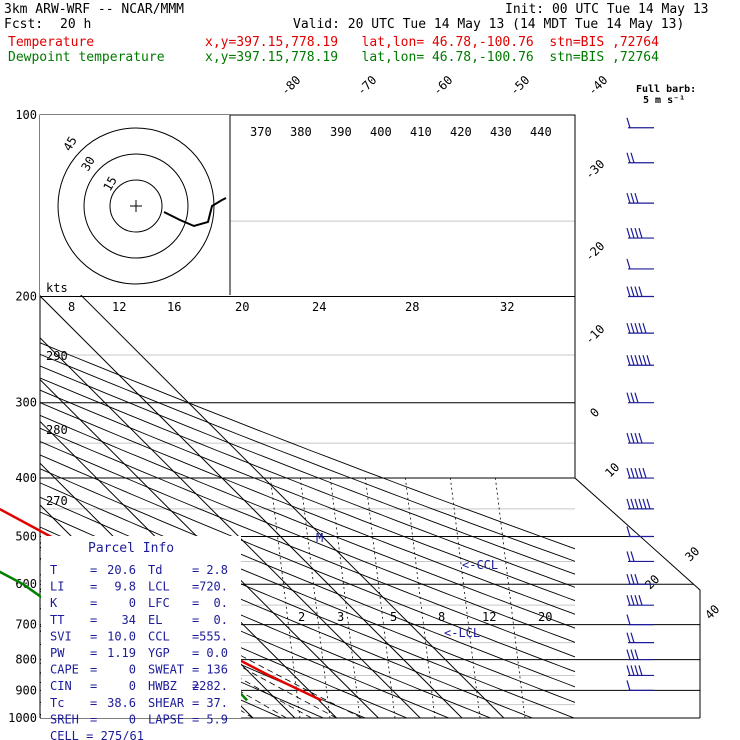 The height and width of the screenshot is (740, 740). I want to click on hodograph-ring-label: 30, so click(87, 164).